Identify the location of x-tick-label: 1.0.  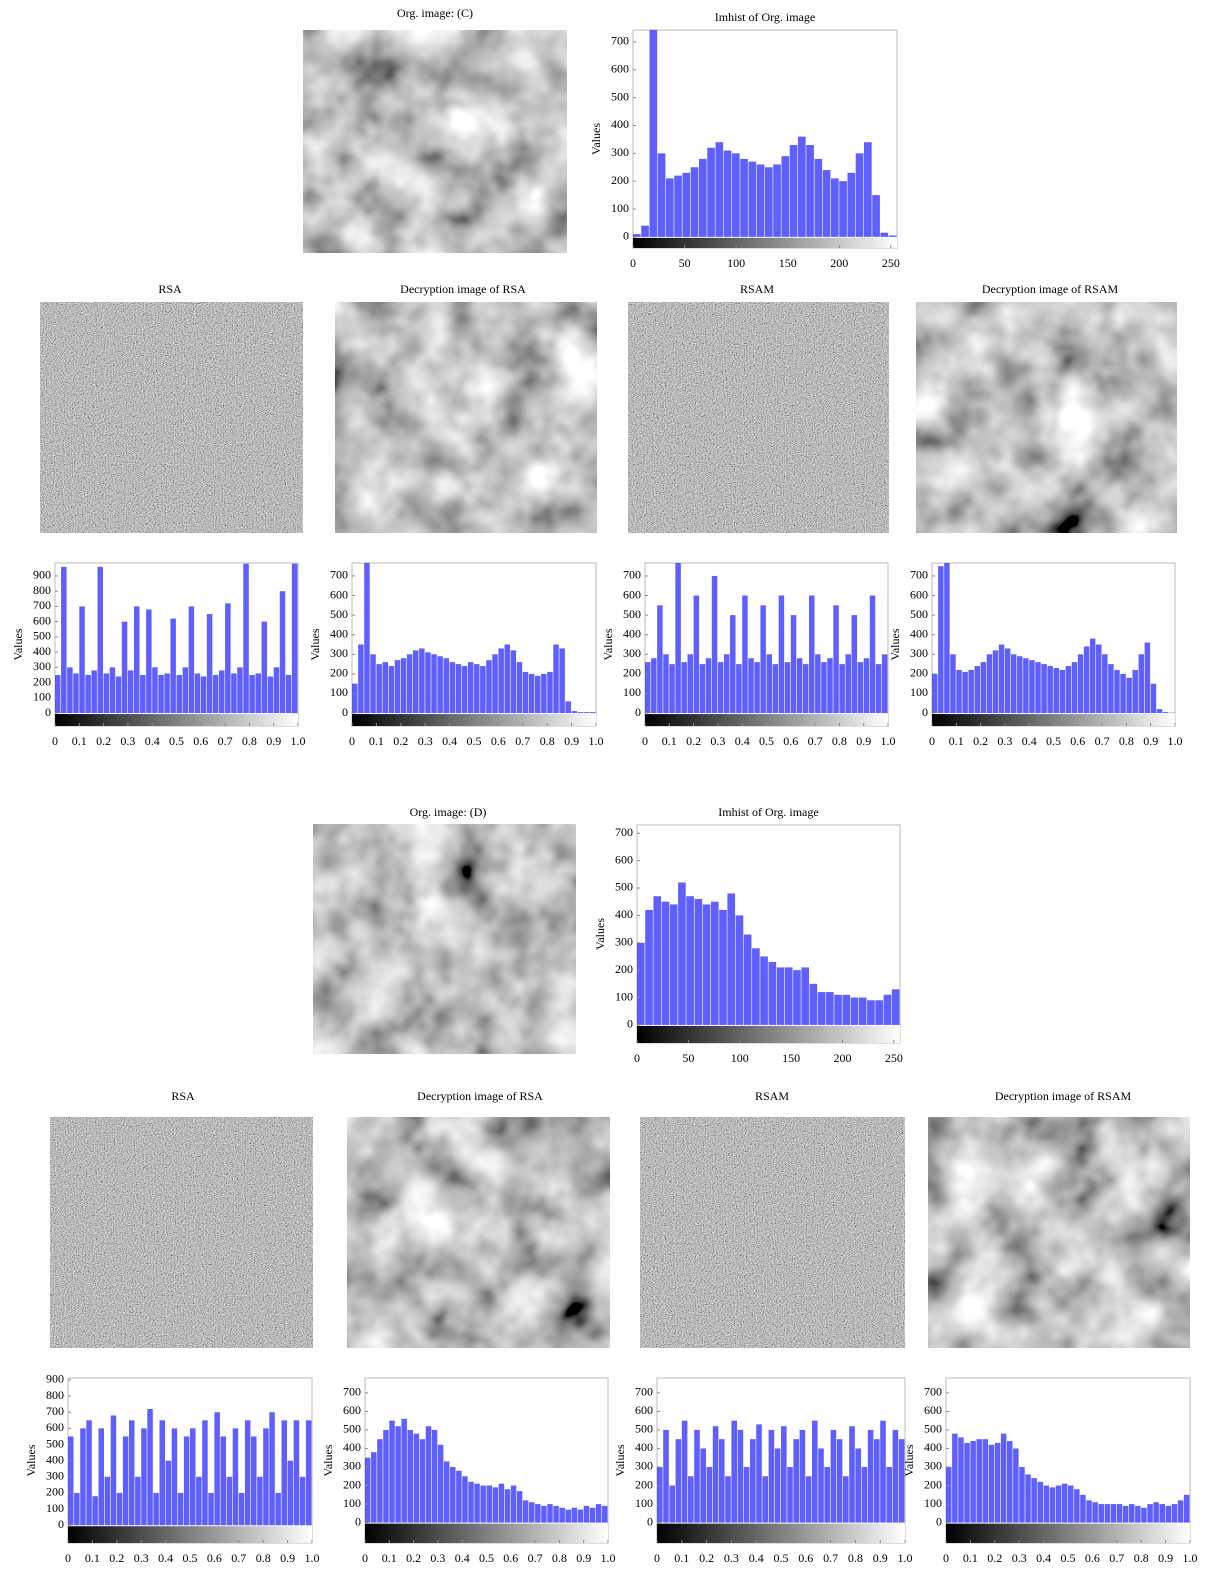
(298, 741).